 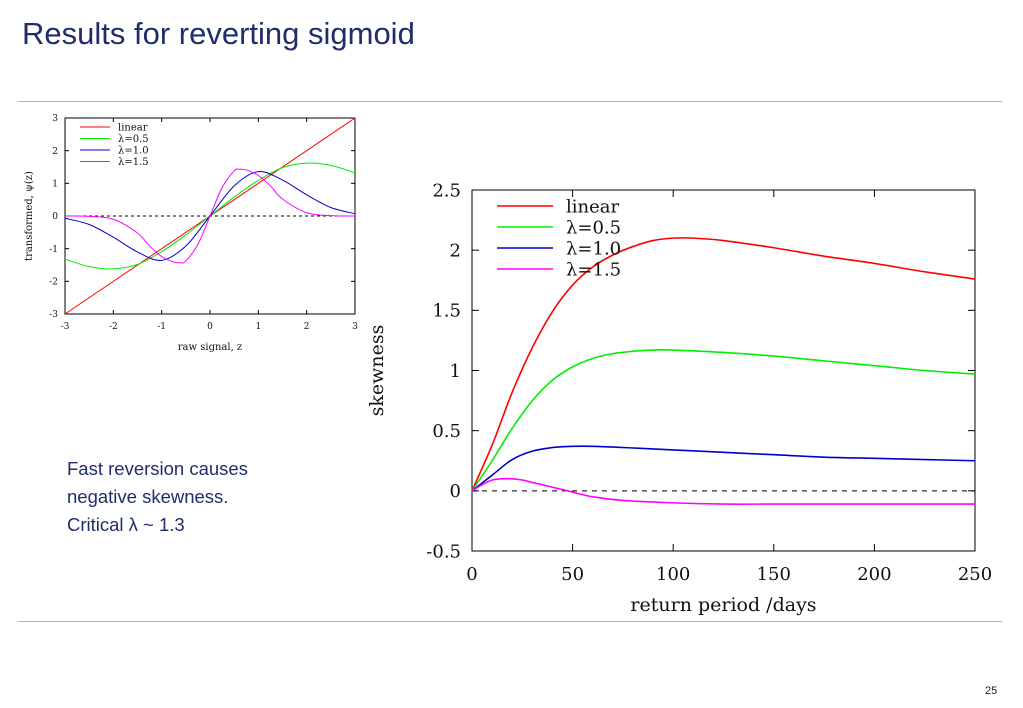 I want to click on x-axis-label: return period /days, so click(x=723, y=605).